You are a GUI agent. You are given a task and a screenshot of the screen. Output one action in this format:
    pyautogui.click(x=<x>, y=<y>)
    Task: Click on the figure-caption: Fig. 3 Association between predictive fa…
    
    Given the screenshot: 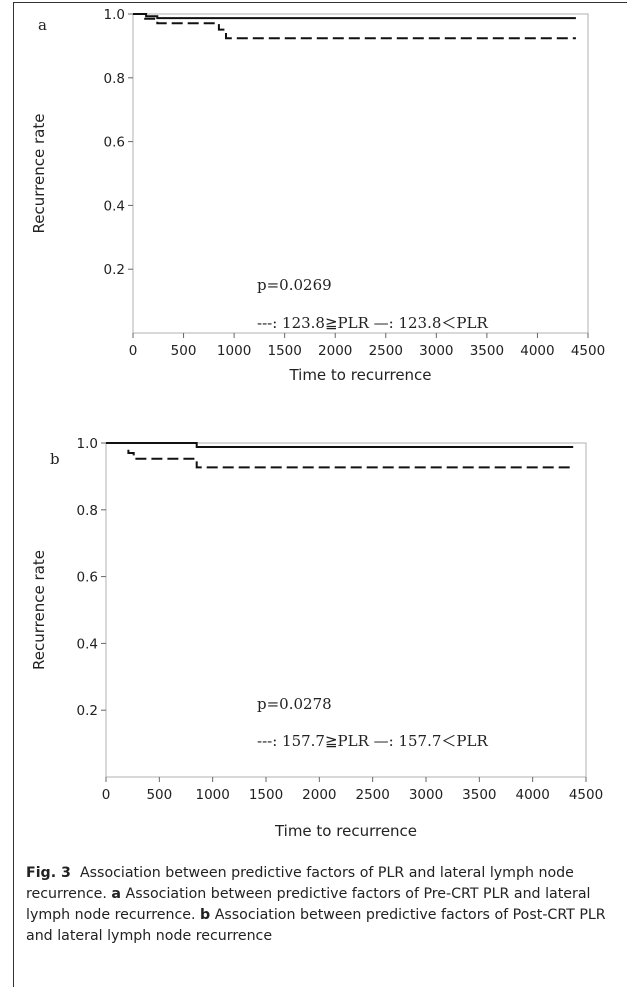 What is the action you would take?
    pyautogui.click(x=321, y=905)
    